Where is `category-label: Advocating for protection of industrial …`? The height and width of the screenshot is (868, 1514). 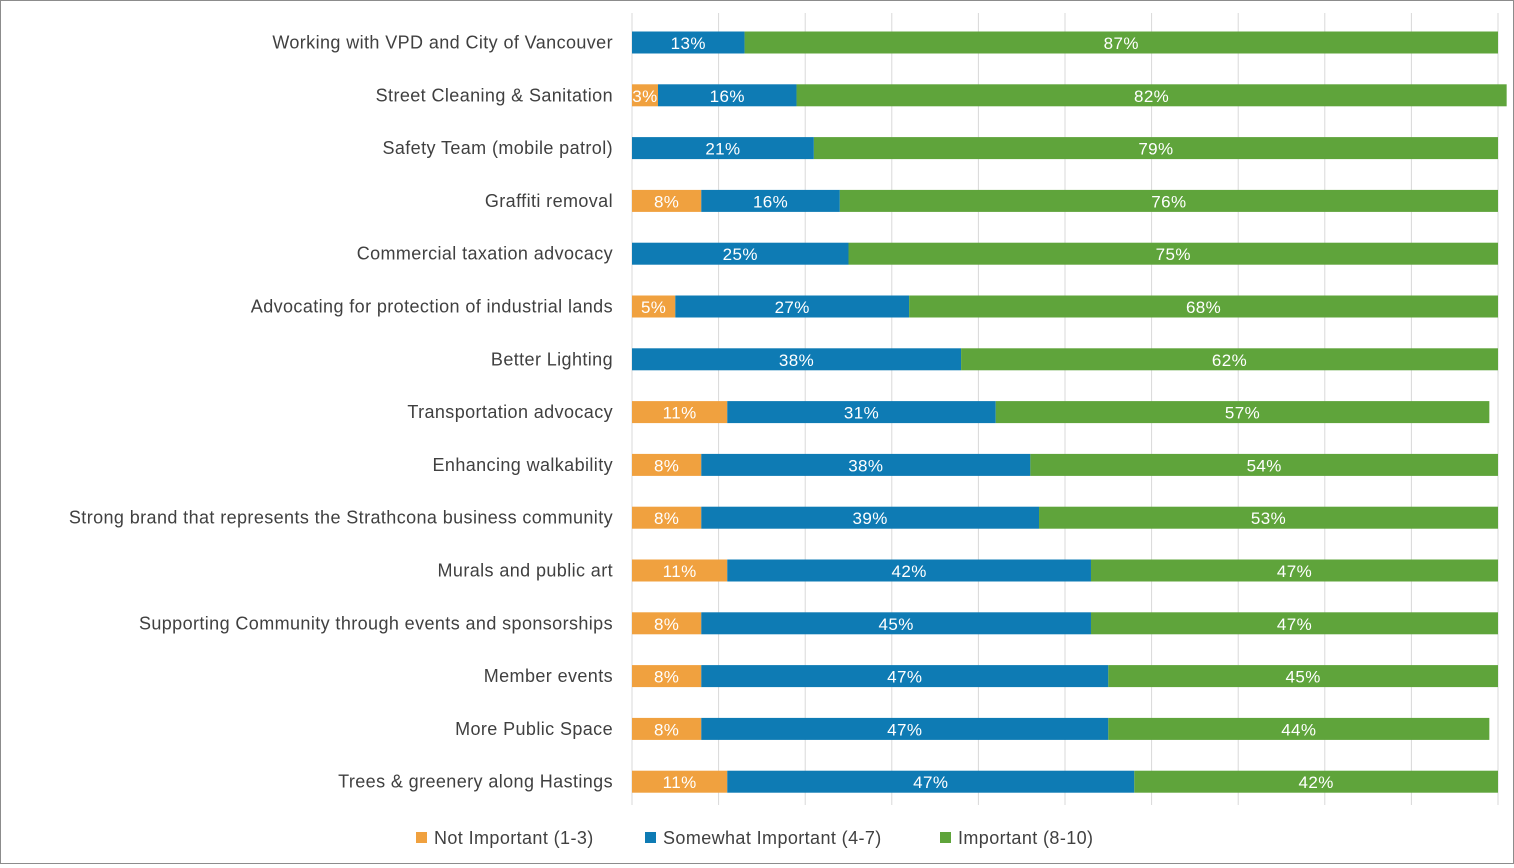 category-label: Advocating for protection of industrial … is located at coordinates (432, 307).